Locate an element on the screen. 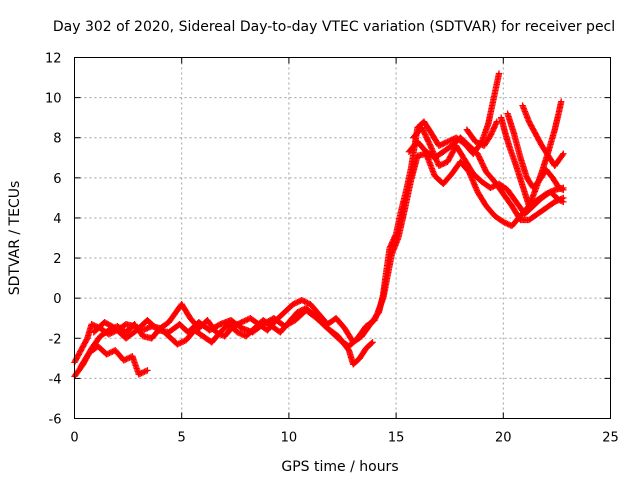 The image size is (640, 480). y-tick-label: 0 is located at coordinates (57, 299).